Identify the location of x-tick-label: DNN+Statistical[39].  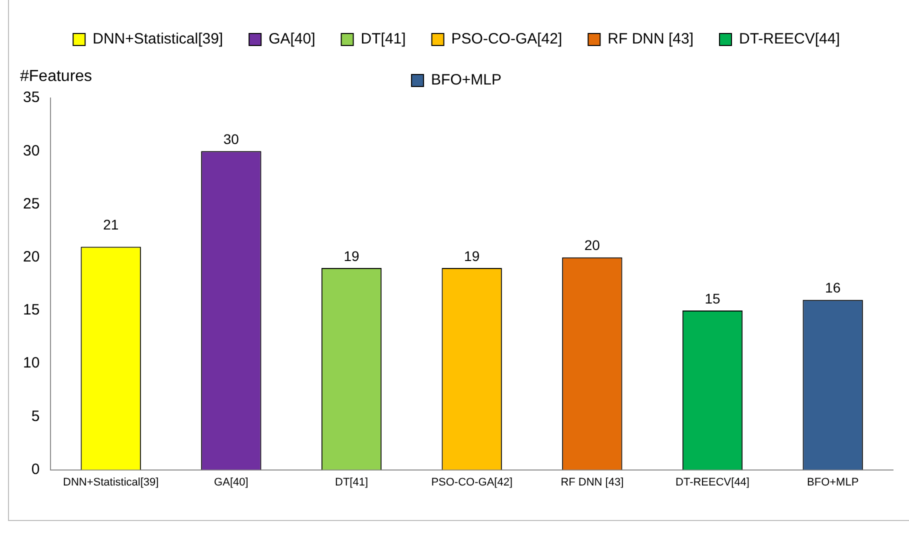
(111, 482).